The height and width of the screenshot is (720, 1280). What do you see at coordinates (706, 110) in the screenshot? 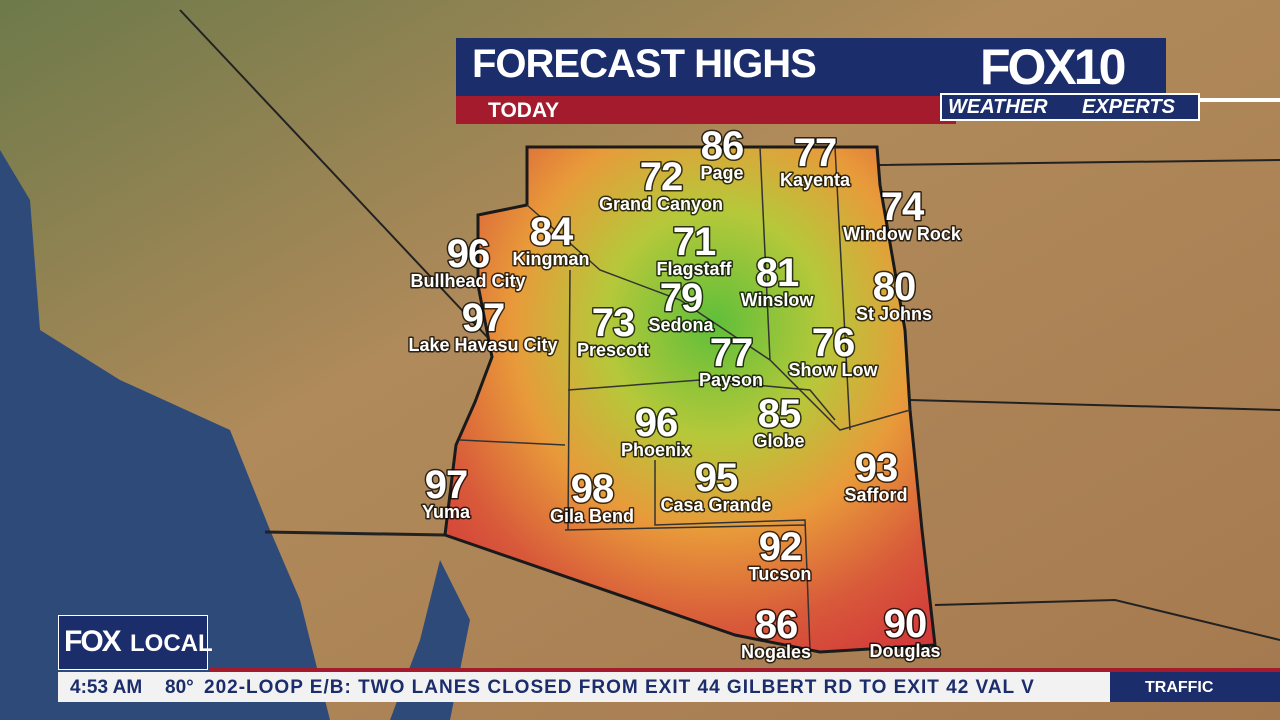
I see `subtitle-bar` at bounding box center [706, 110].